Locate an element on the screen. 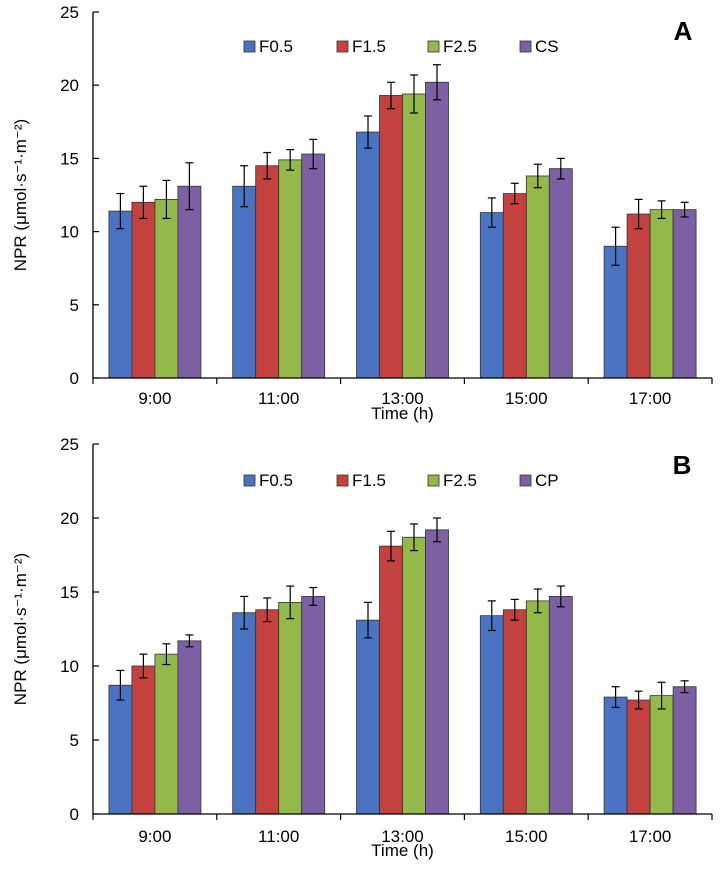 Image resolution: width=728 pixels, height=880 pixels. x-axis-title: Time (h) is located at coordinates (402, 850).